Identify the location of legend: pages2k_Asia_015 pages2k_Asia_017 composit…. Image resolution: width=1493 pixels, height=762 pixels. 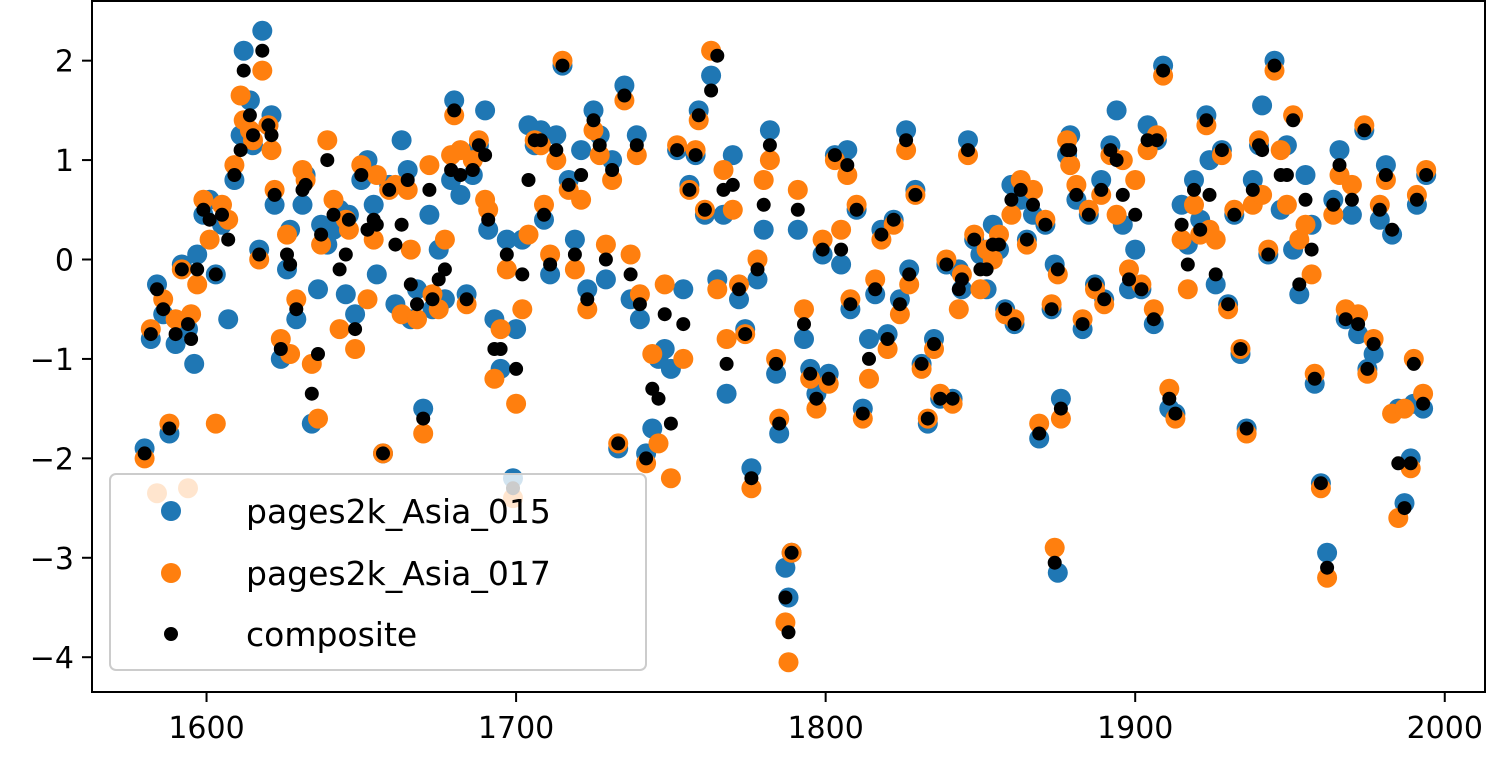
(378, 572).